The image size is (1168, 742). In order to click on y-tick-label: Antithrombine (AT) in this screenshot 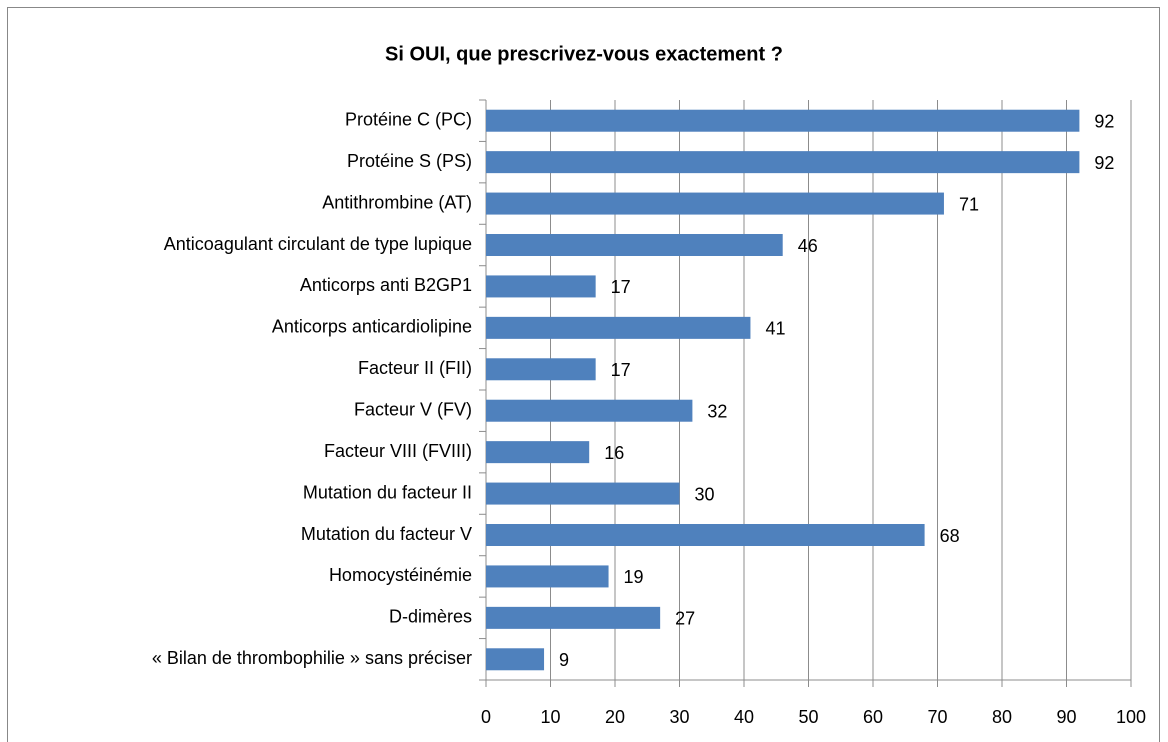, I will do `click(397, 202)`.